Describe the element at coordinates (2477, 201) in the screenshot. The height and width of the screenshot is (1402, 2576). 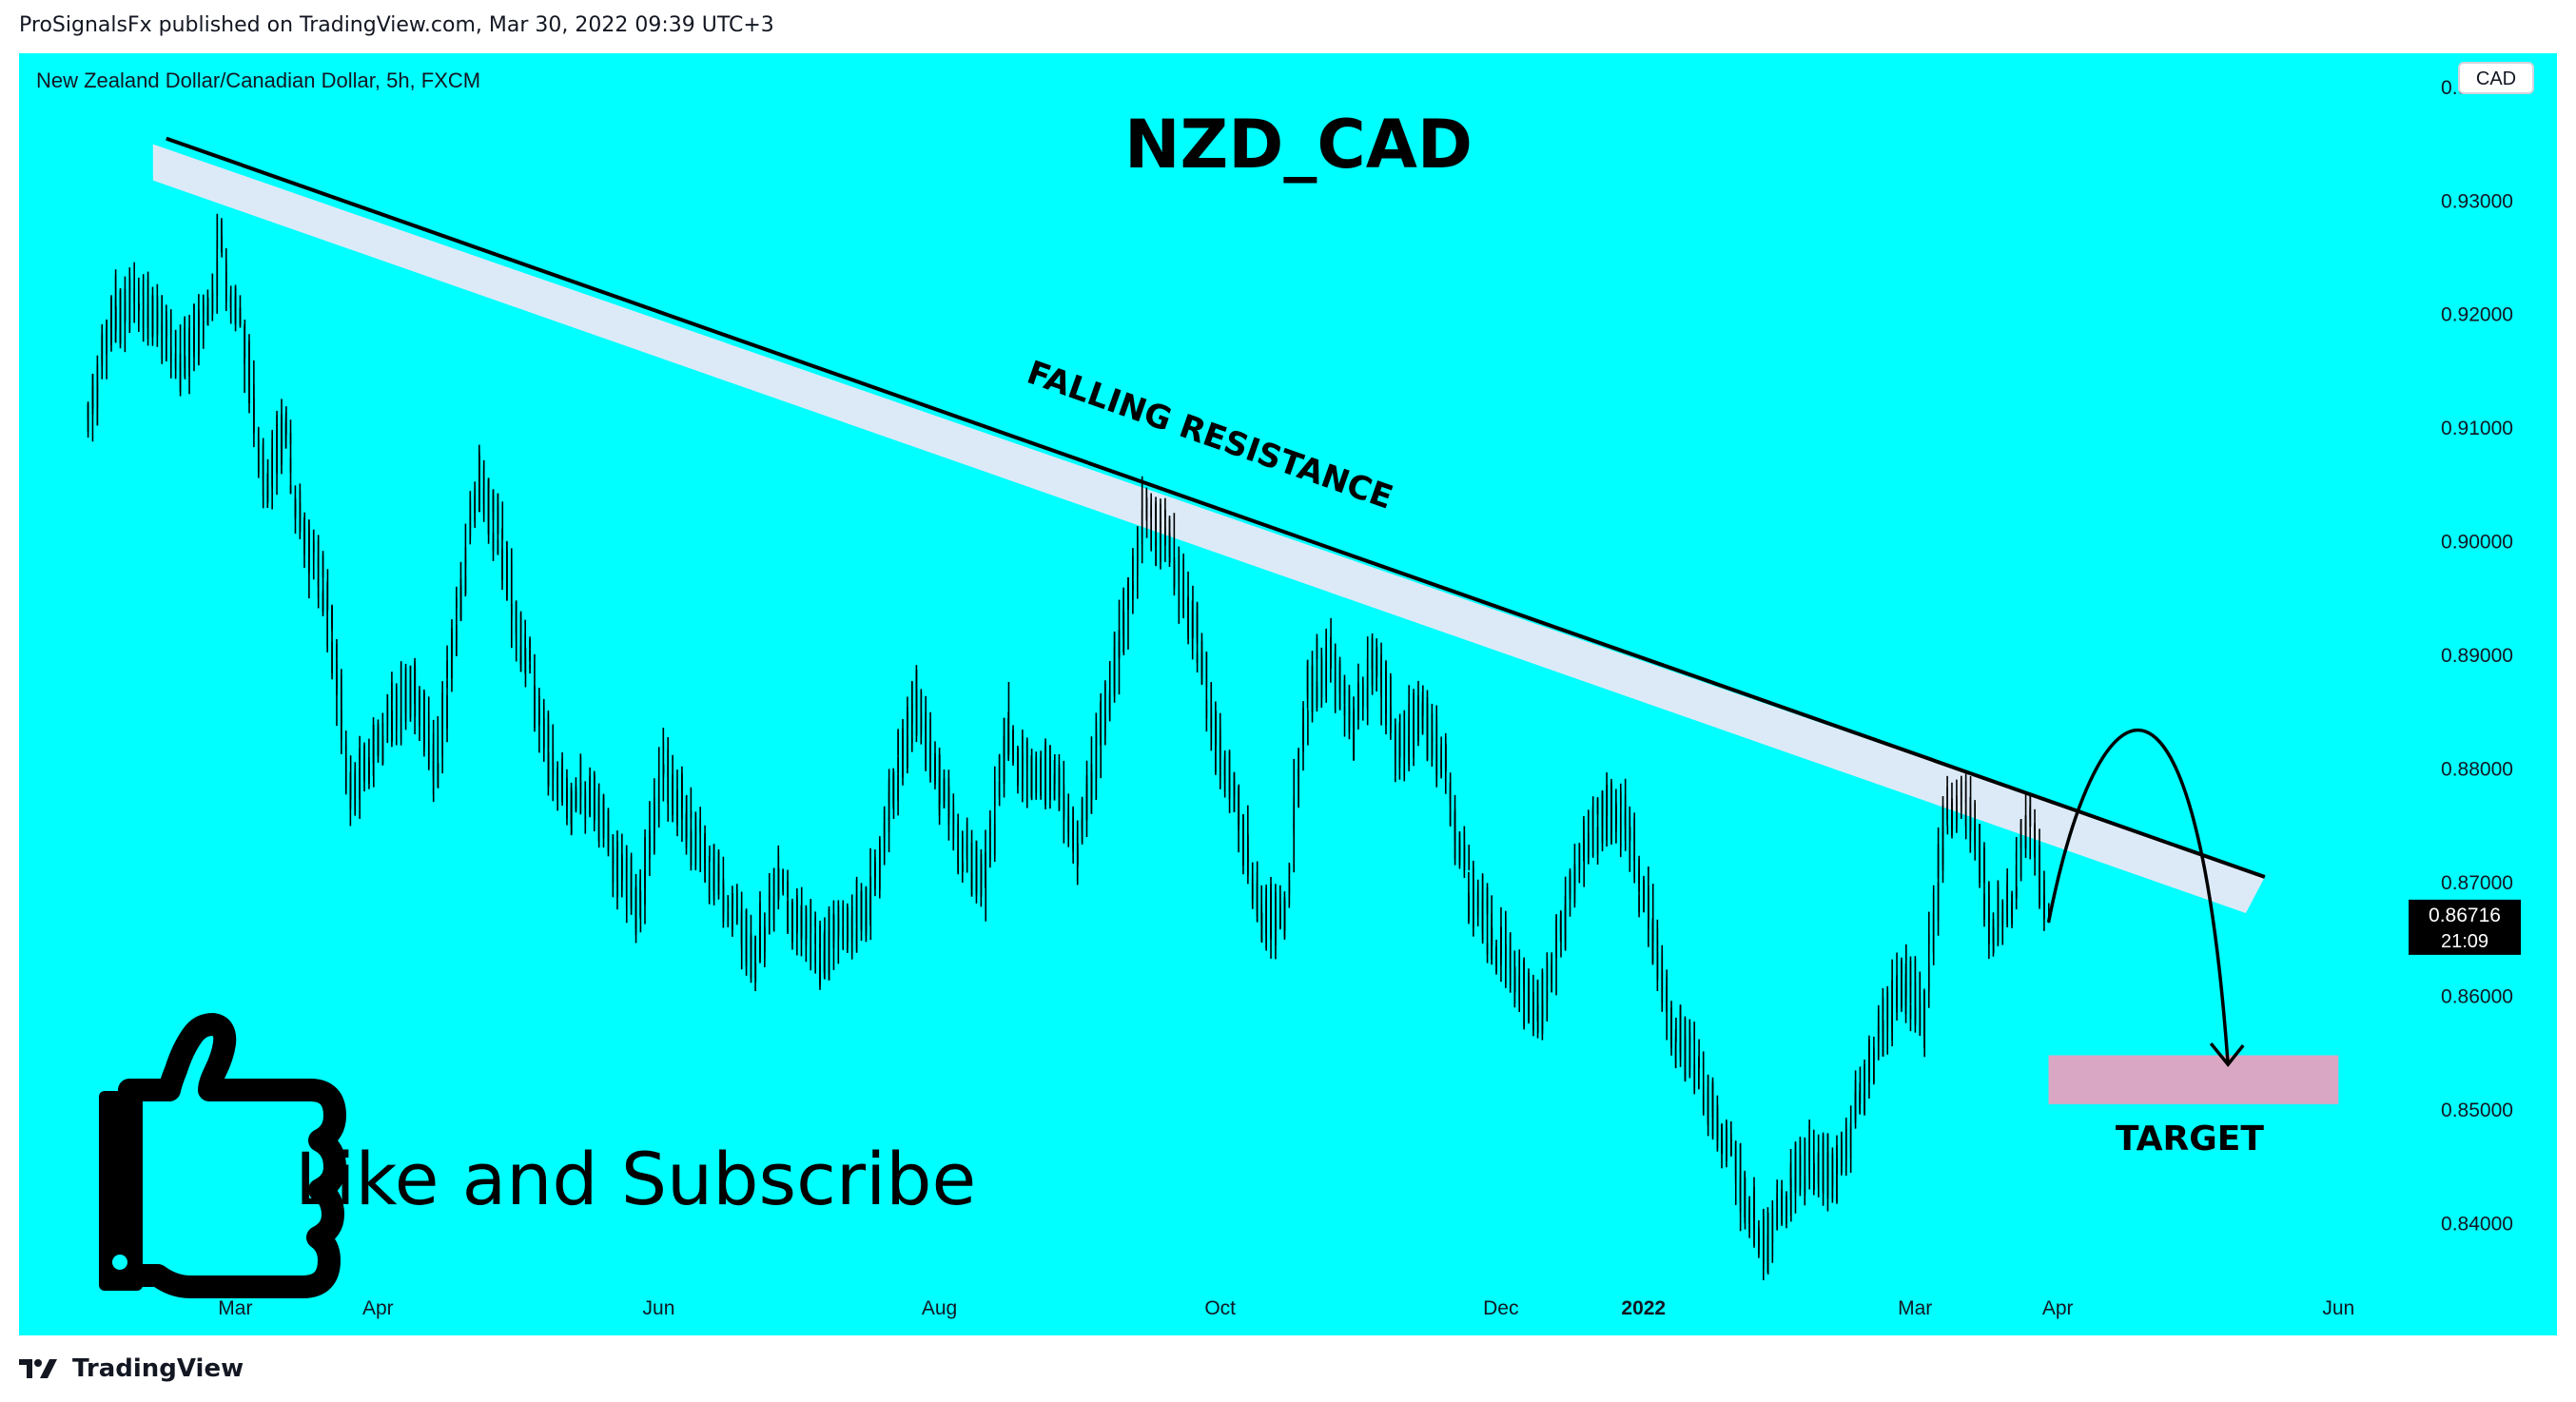
I see `y-tick-label: 0.93000` at that location.